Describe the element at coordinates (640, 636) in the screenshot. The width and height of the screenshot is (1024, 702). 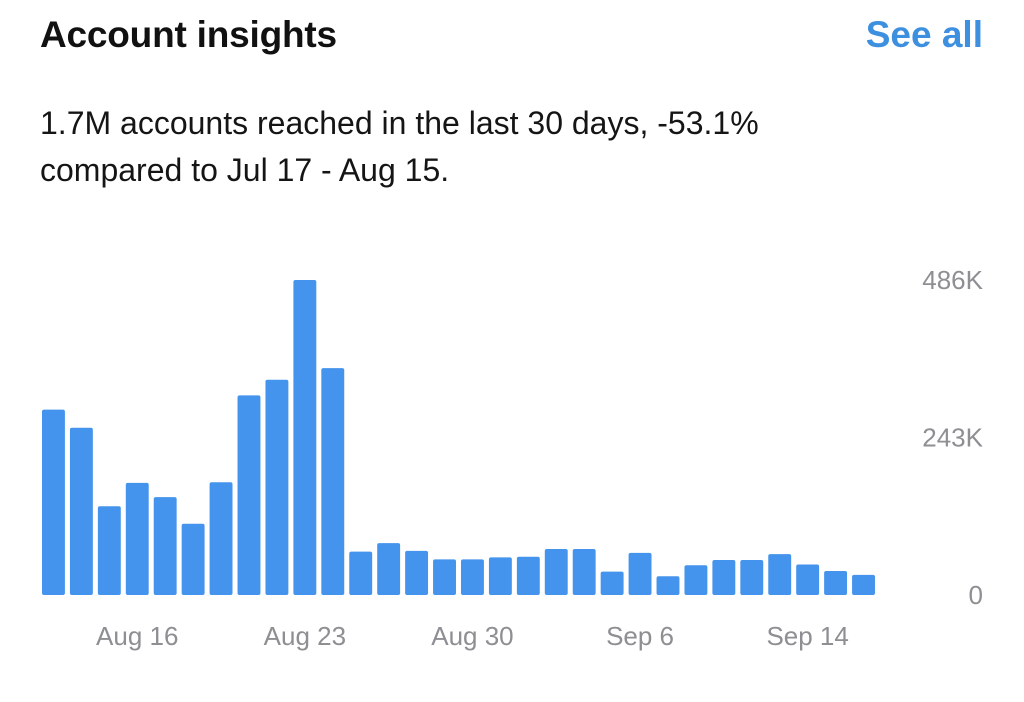
I see `x-tick-label: Sep 6` at that location.